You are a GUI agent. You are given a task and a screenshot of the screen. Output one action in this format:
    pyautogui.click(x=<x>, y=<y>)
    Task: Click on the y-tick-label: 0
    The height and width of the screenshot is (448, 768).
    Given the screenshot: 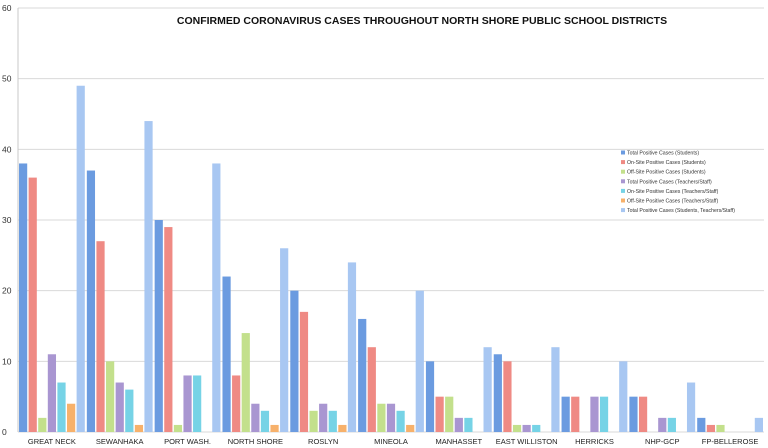 What is the action you would take?
    pyautogui.click(x=4, y=432)
    